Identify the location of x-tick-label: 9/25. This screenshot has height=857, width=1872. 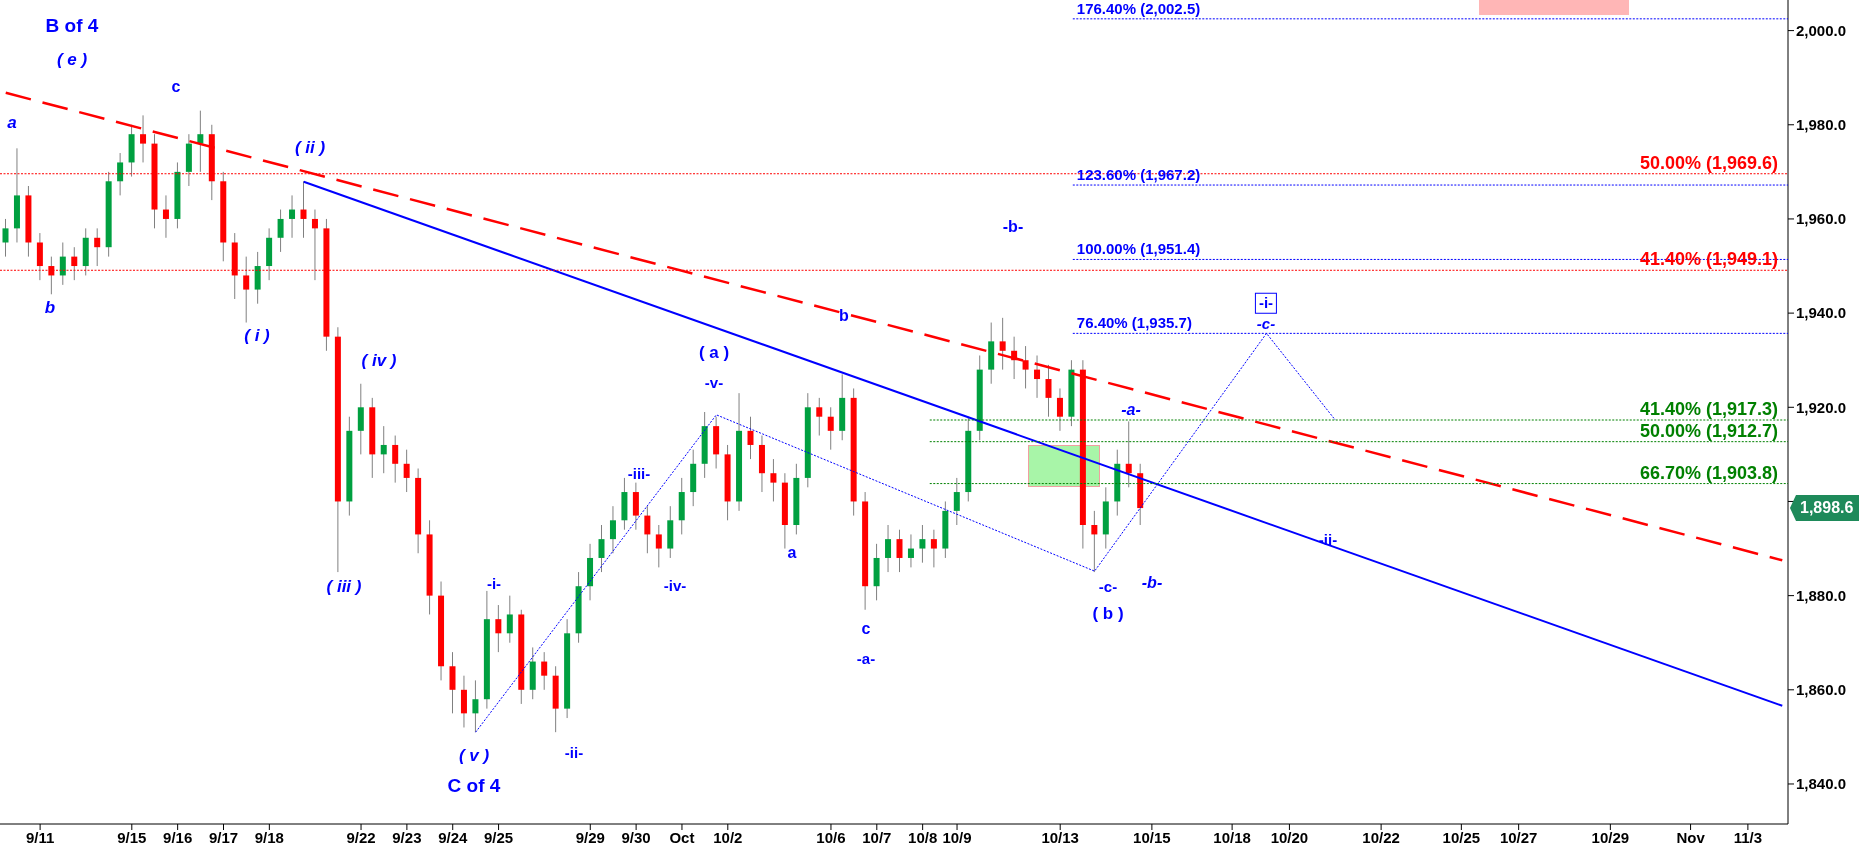
(498, 837).